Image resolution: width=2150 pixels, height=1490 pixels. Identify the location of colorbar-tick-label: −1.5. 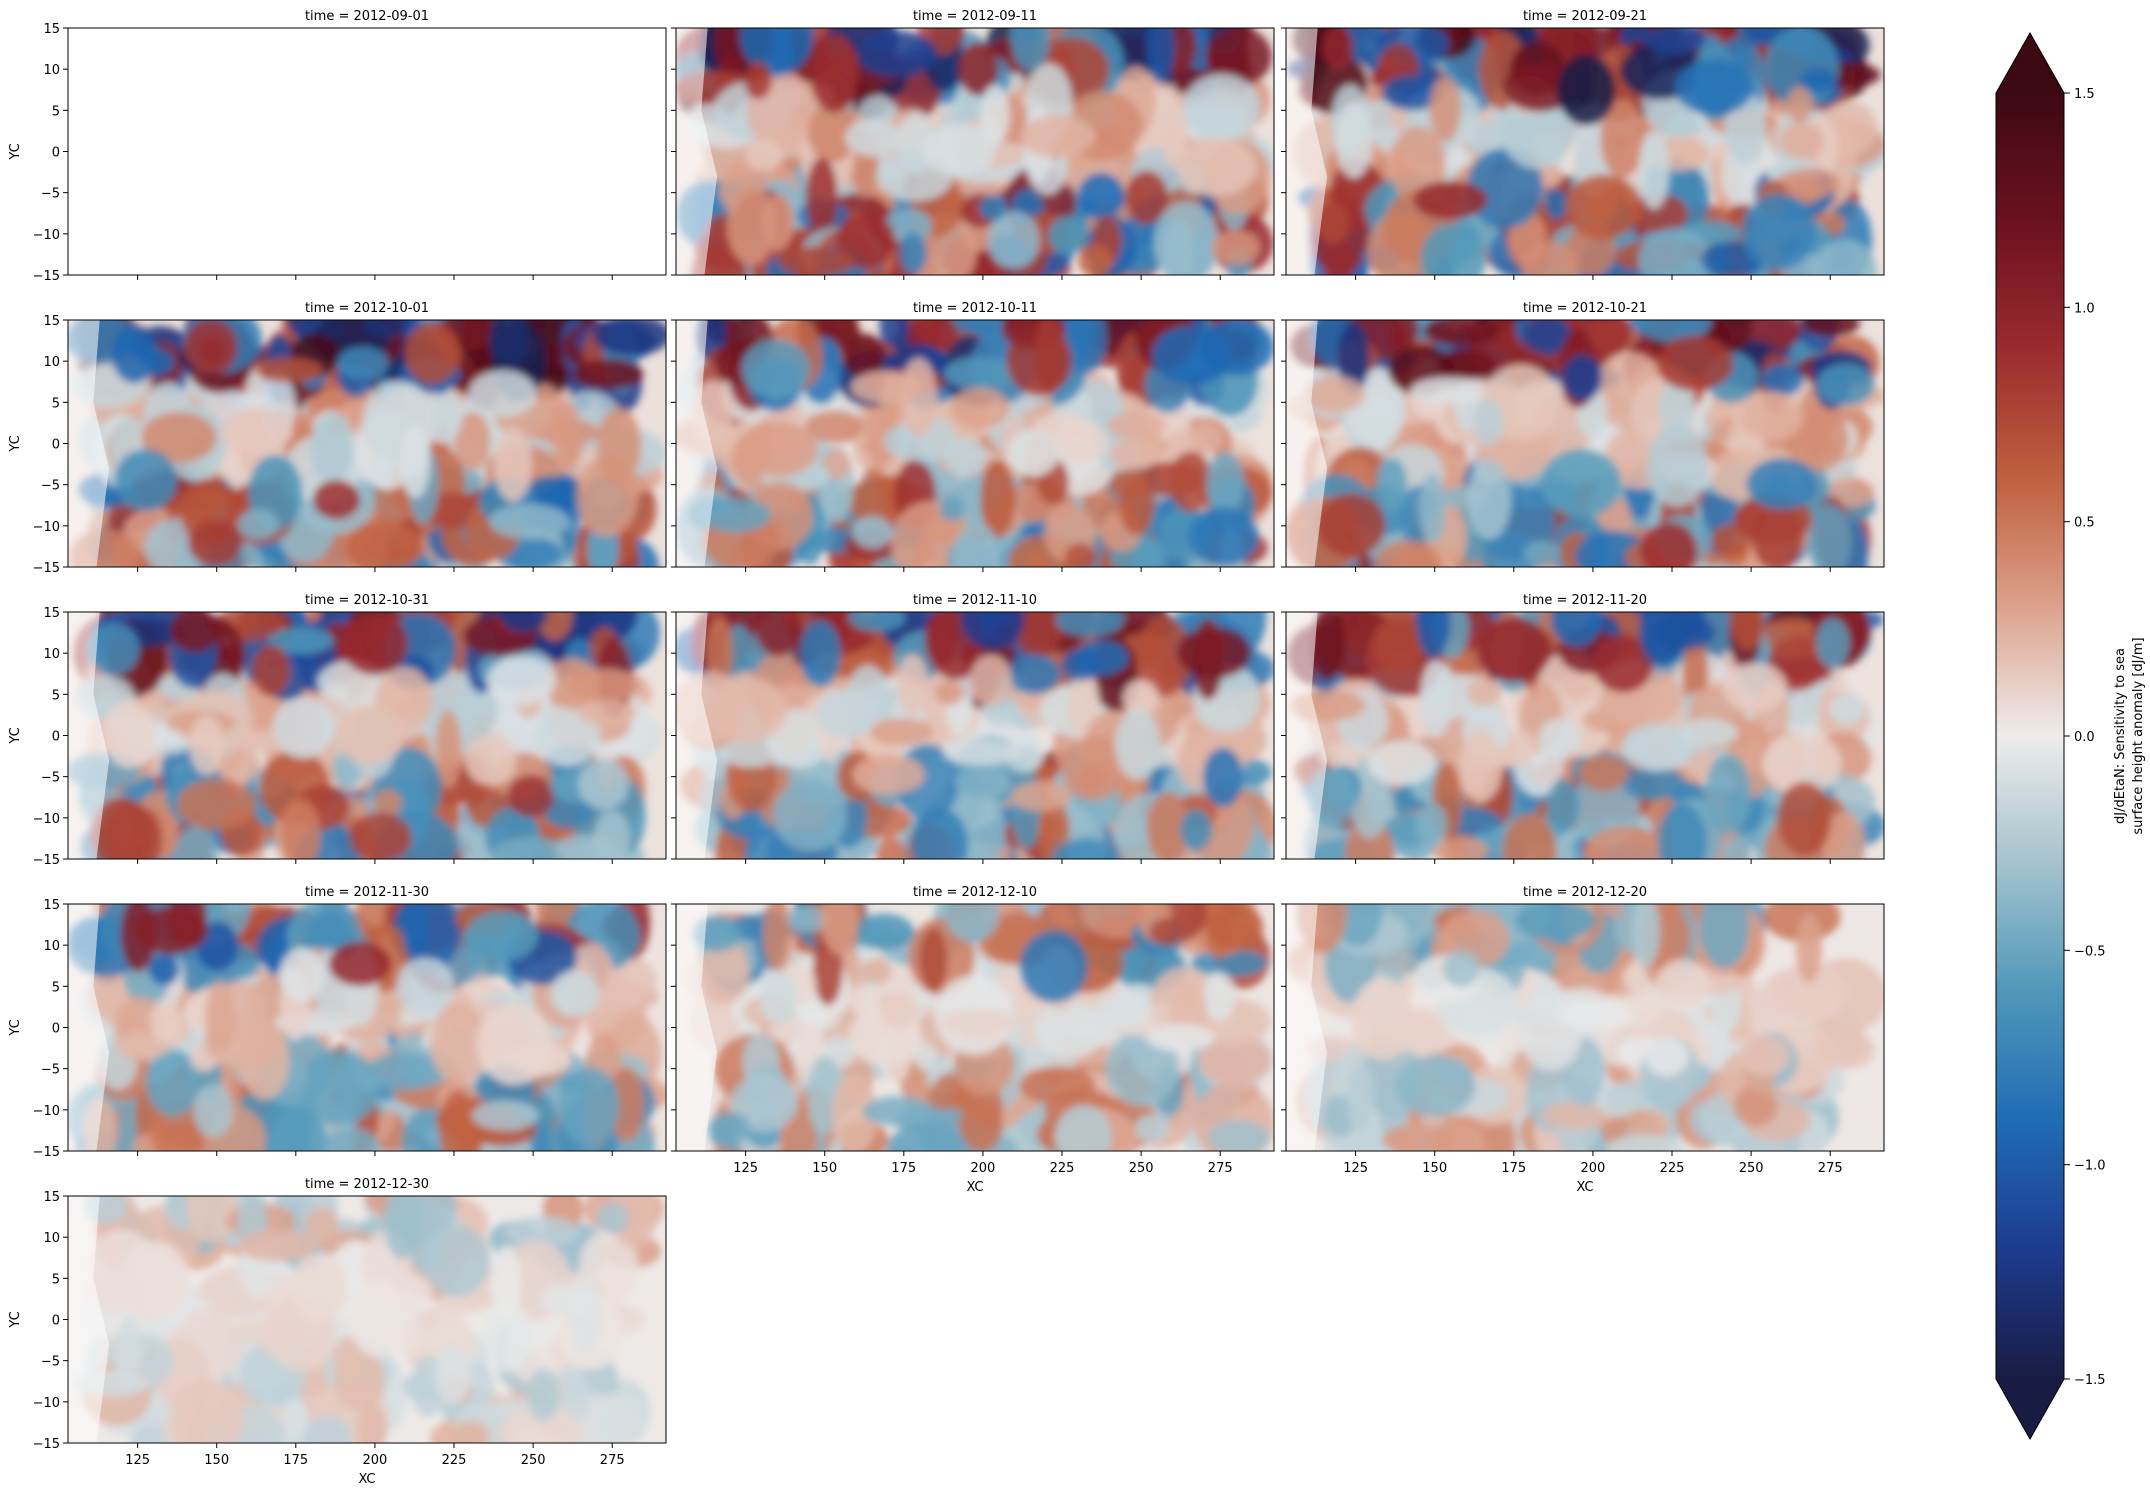
(2090, 1380).